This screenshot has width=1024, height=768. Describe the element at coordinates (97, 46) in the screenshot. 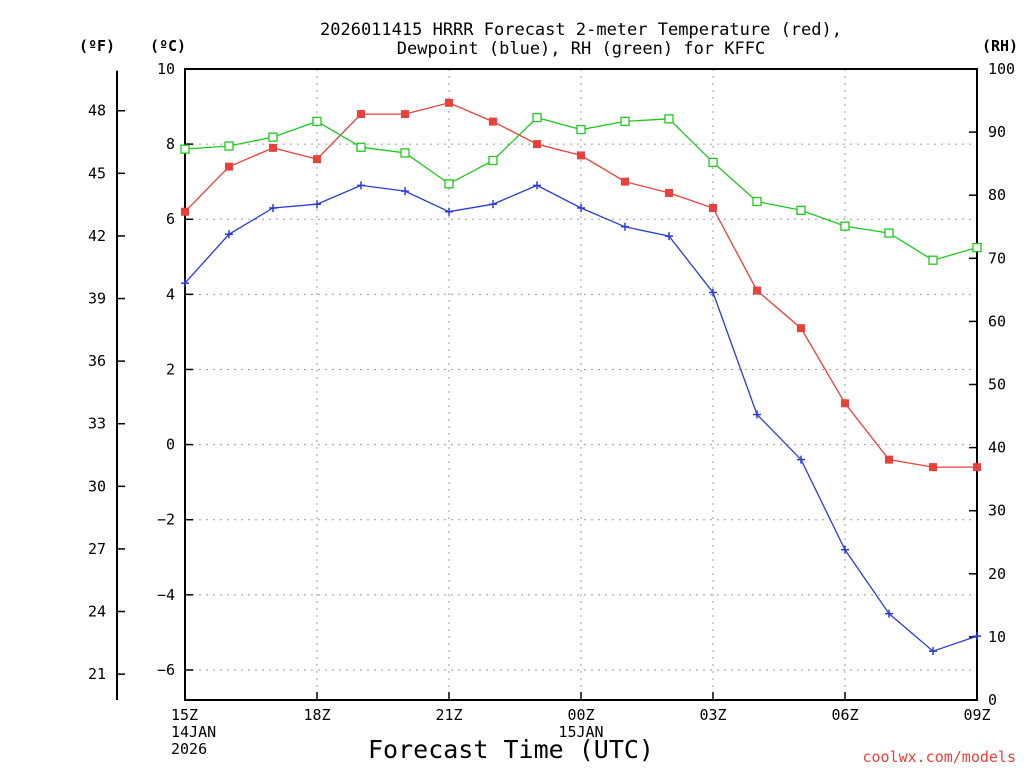

I see `fahrenheit-unit-label: (ºF)` at that location.